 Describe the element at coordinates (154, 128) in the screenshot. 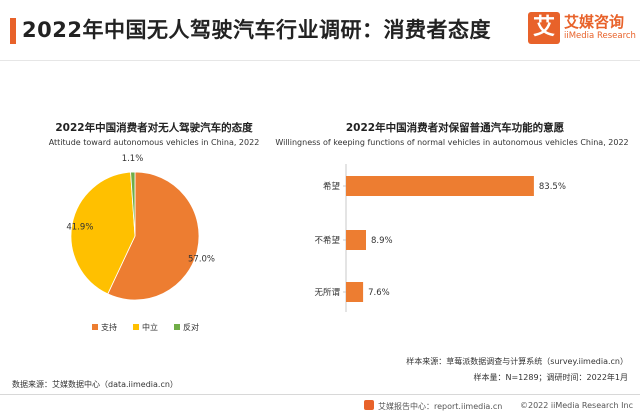

I see `pie-chart-title: 2022年中国消费者对无人驾驶汽车的态度` at that location.